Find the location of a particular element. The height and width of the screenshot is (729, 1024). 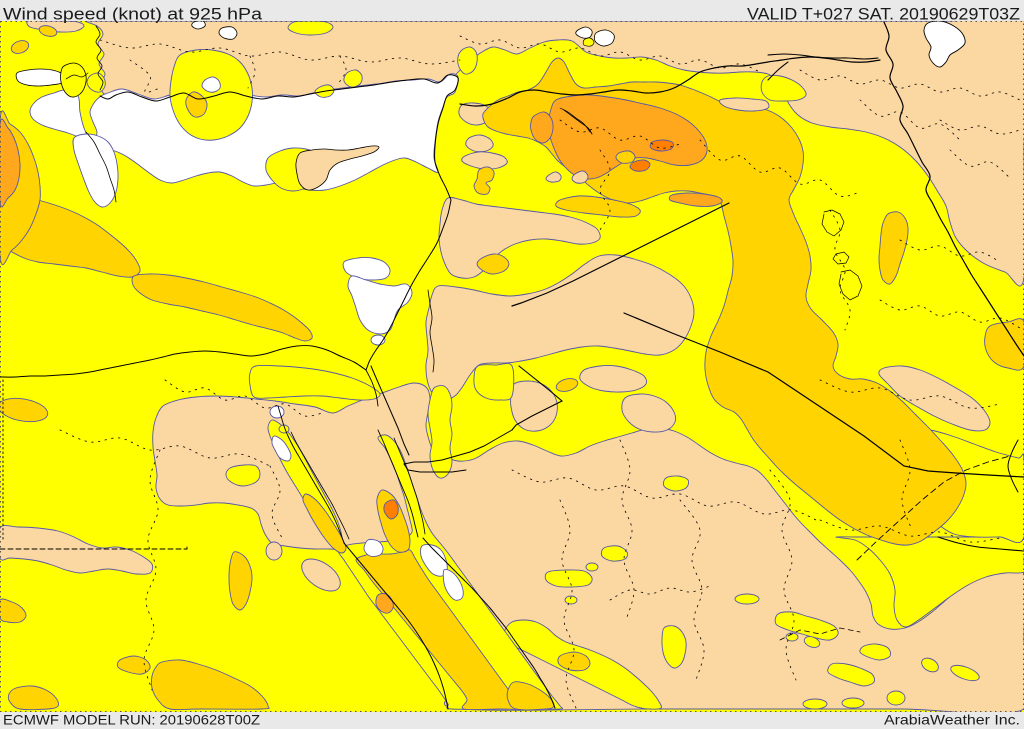

svg-text: ECMWF MODEL RUN: 20190628T00Z is located at coordinates (131, 720).